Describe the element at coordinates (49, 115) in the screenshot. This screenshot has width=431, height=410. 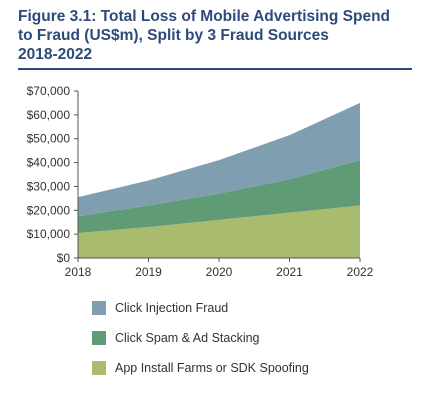
I see `y-tick-label: $60,000` at that location.